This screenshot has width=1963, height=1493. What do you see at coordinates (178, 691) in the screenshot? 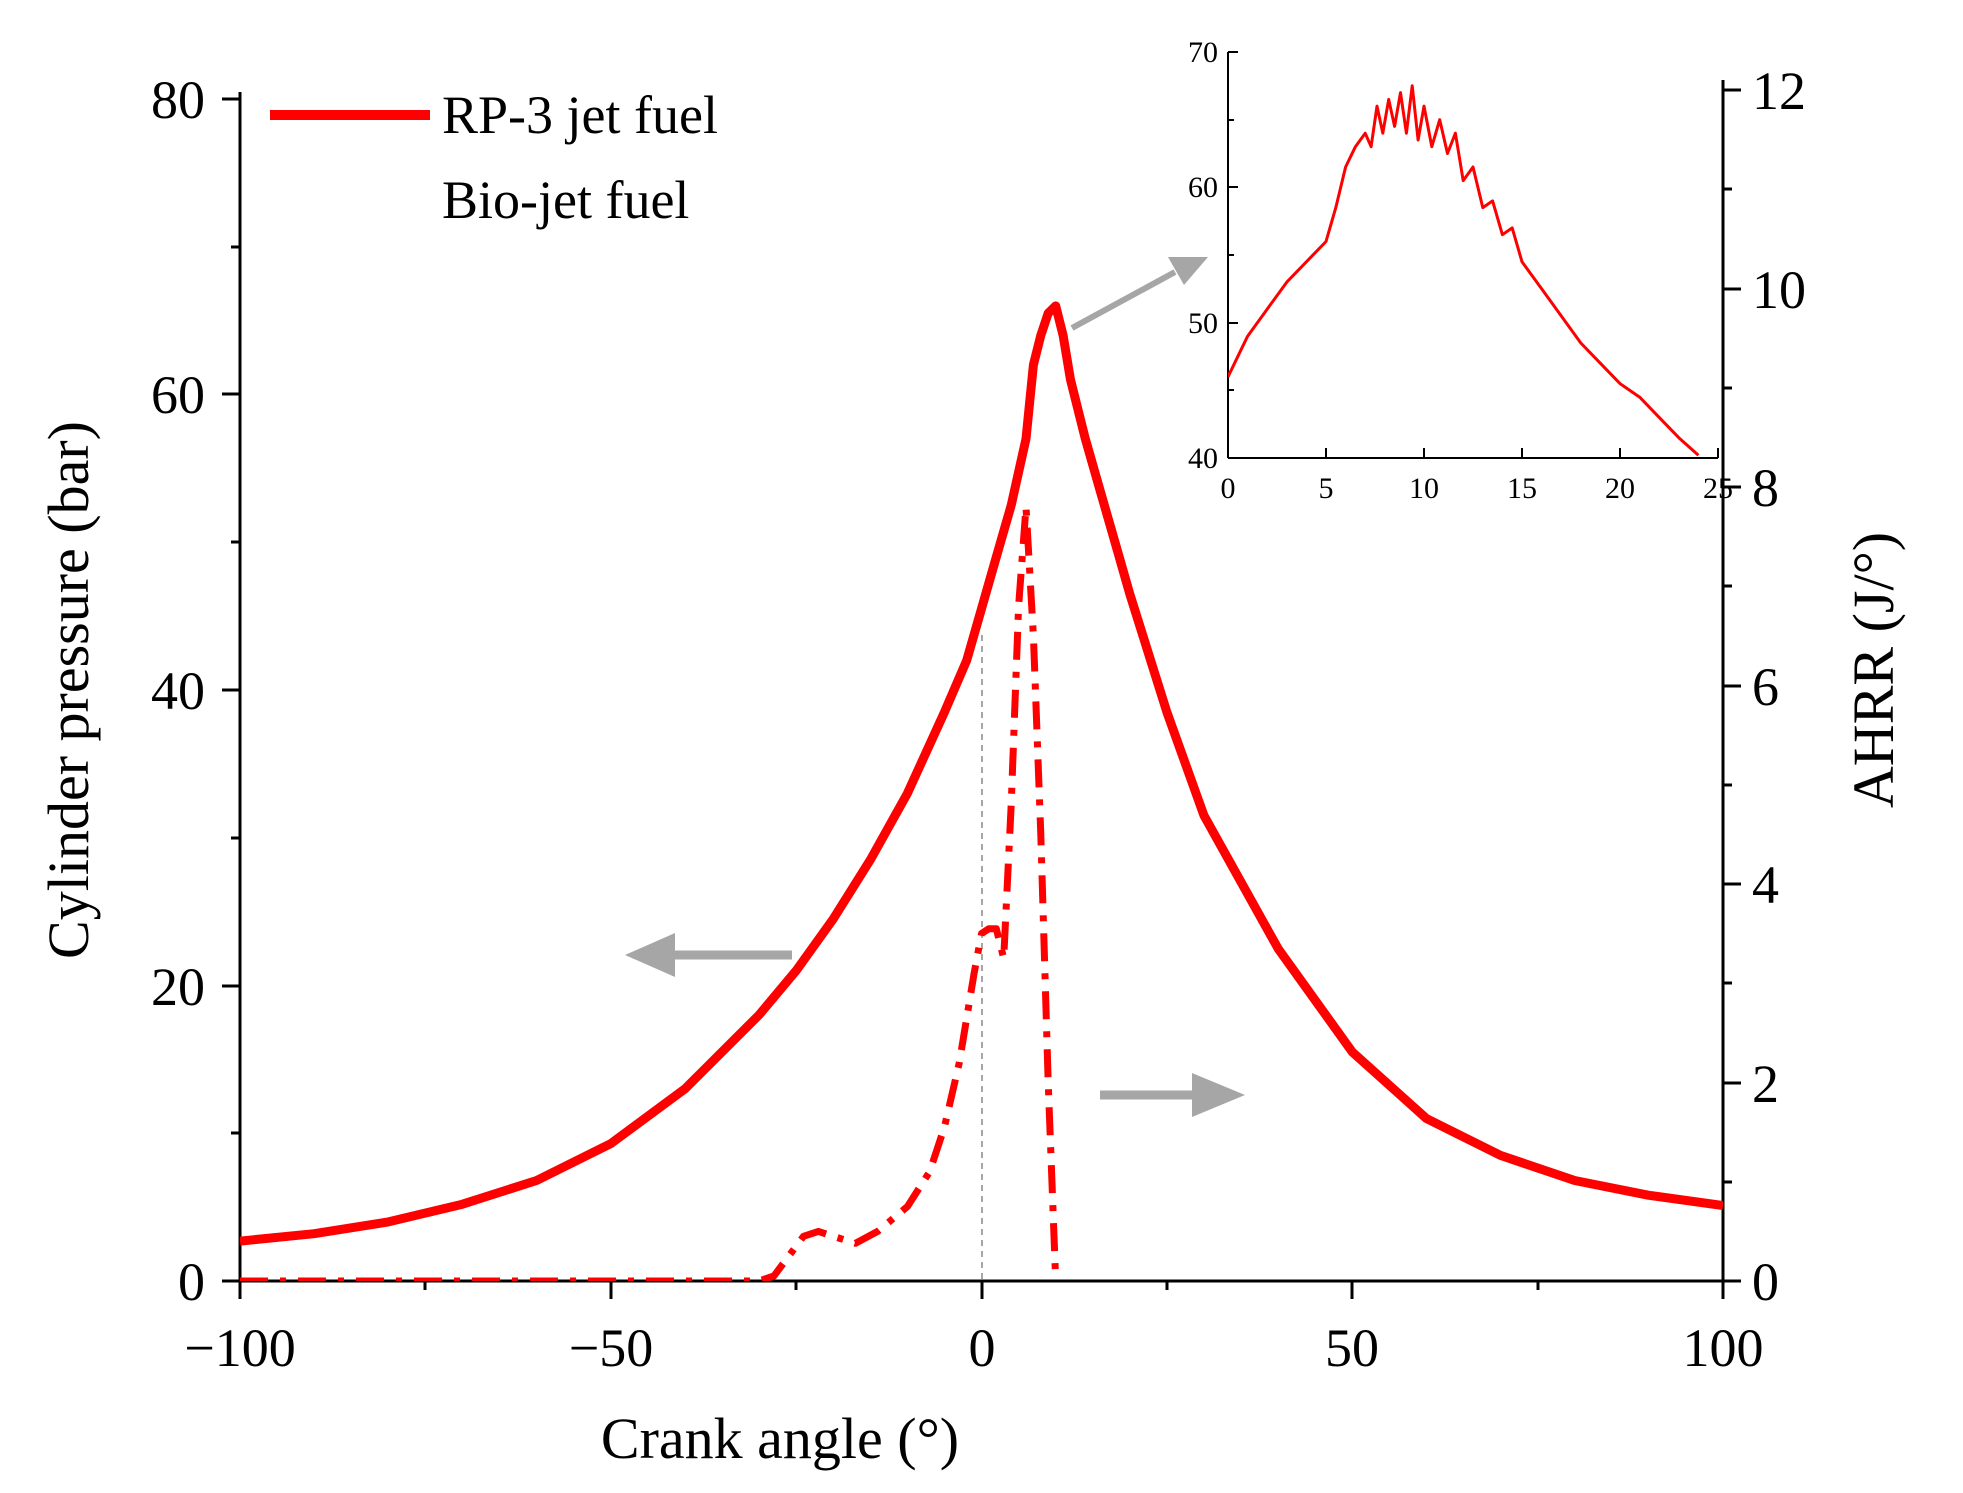
I see `y-left-tick-label: 40` at bounding box center [178, 691].